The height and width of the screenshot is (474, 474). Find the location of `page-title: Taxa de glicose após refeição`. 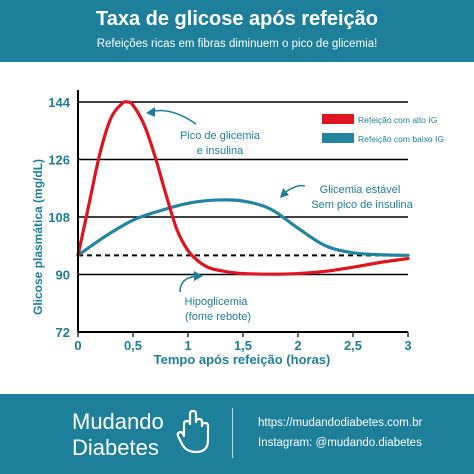

page-title: Taxa de glicose após refeição is located at coordinates (237, 19).